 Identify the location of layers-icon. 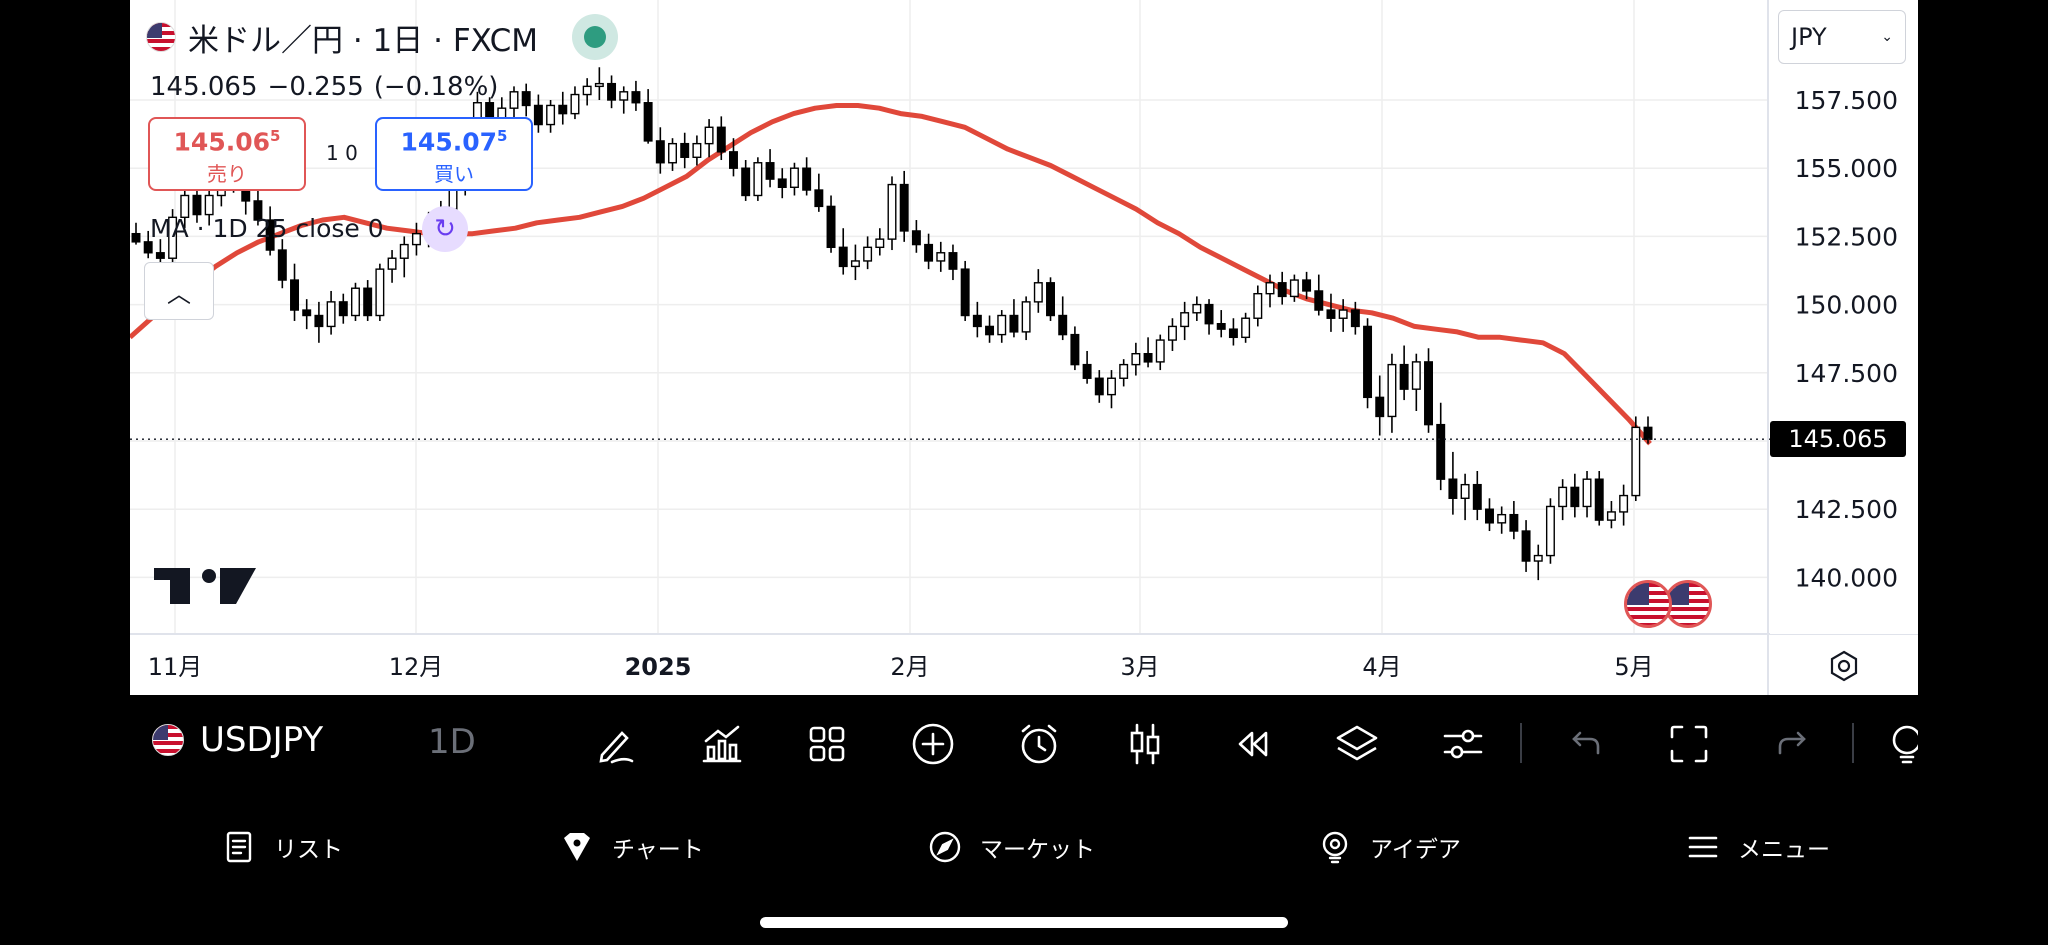
(1357, 744).